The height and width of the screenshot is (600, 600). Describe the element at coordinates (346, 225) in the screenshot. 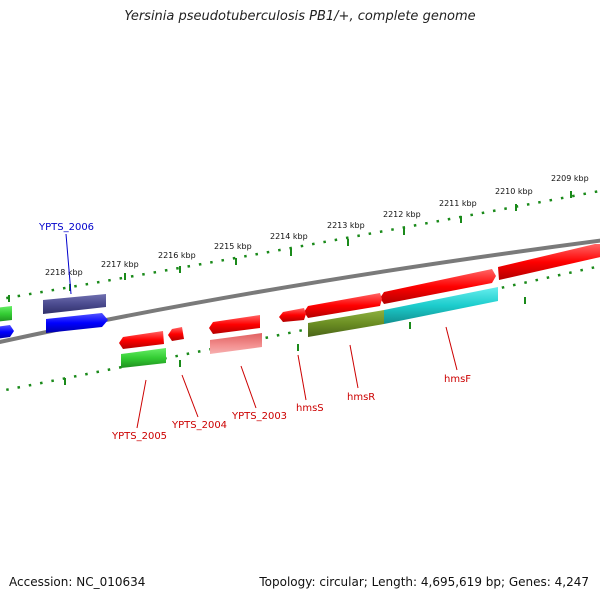

I see `tick-label-2213: 2213 kbp` at that location.